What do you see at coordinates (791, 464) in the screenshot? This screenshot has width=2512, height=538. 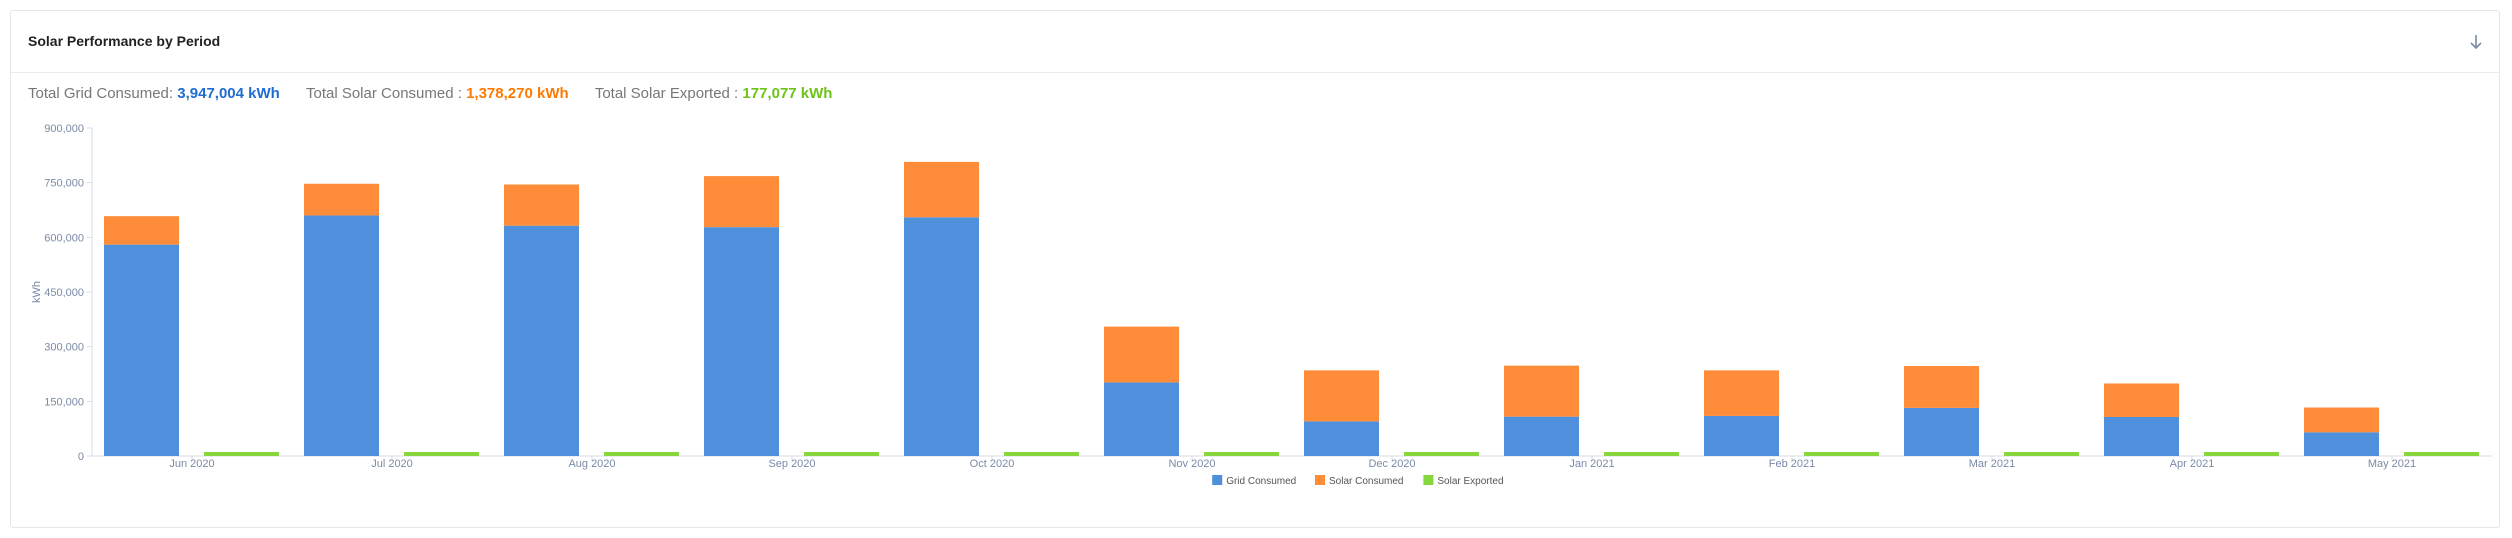 I see `x-tick-label: Sep 2020` at bounding box center [791, 464].